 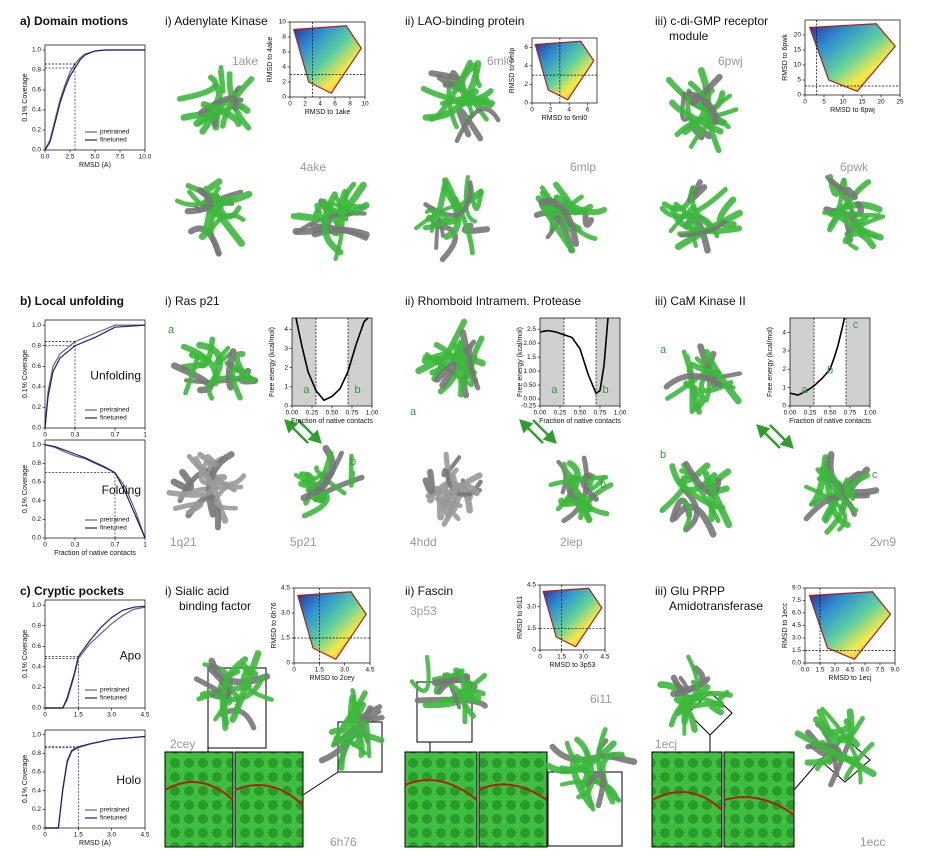 What do you see at coordinates (796, 600) in the screenshot?
I see `y-tick-label: 7.5` at bounding box center [796, 600].